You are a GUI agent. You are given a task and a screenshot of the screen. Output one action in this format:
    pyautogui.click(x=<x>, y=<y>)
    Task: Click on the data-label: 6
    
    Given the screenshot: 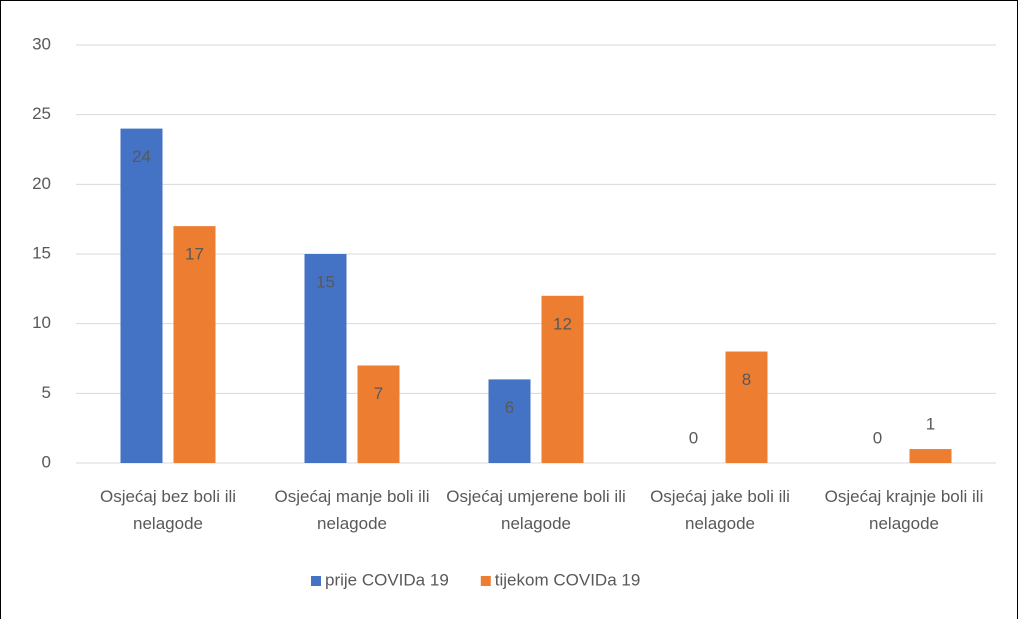 What is the action you would take?
    pyautogui.click(x=509, y=407)
    